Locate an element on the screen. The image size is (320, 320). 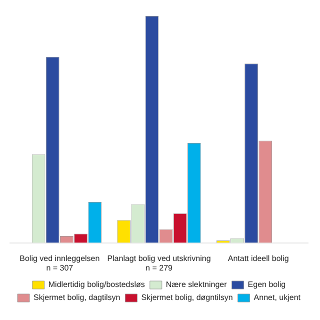
legend-label: Annet, ukjent is located at coordinates (278, 297).